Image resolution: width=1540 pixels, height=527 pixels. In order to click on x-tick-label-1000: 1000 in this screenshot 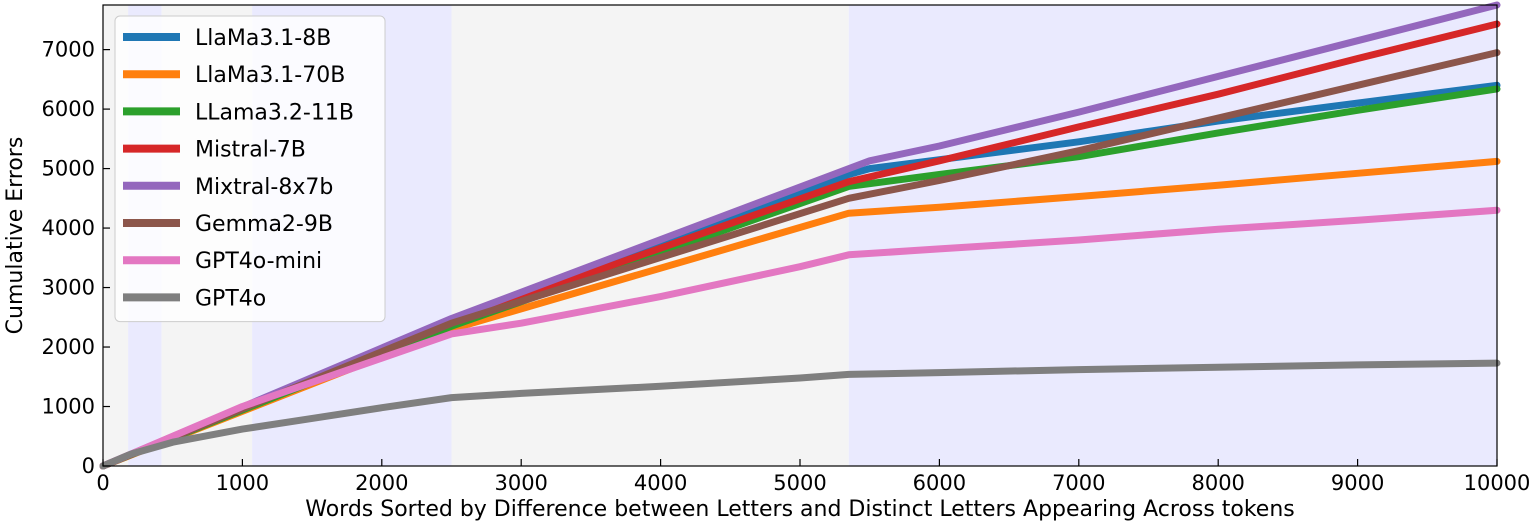, I will do `click(242, 483)`.